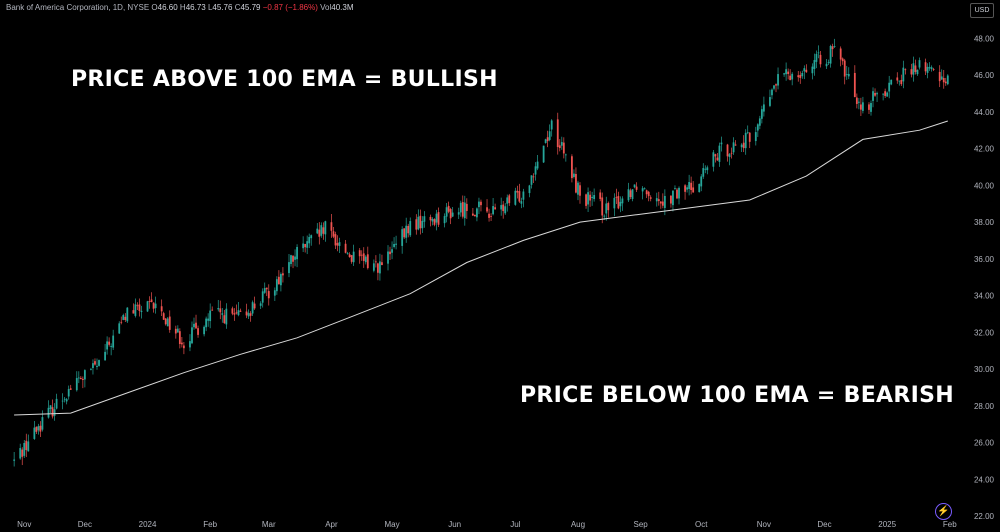  What do you see at coordinates (222, 7) in the screenshot?
I see `low-value: 45.76` at bounding box center [222, 7].